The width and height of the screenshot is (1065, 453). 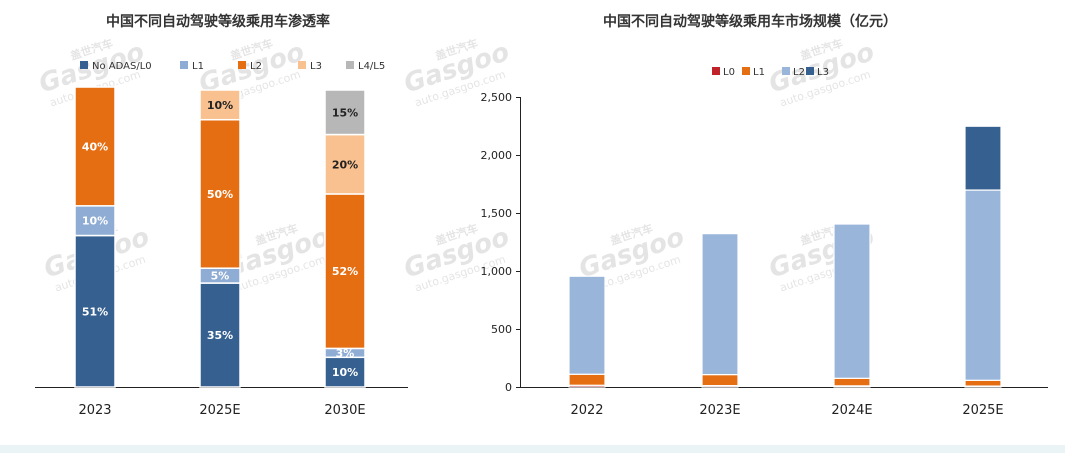 I want to click on data-label: 52%, so click(x=345, y=271).